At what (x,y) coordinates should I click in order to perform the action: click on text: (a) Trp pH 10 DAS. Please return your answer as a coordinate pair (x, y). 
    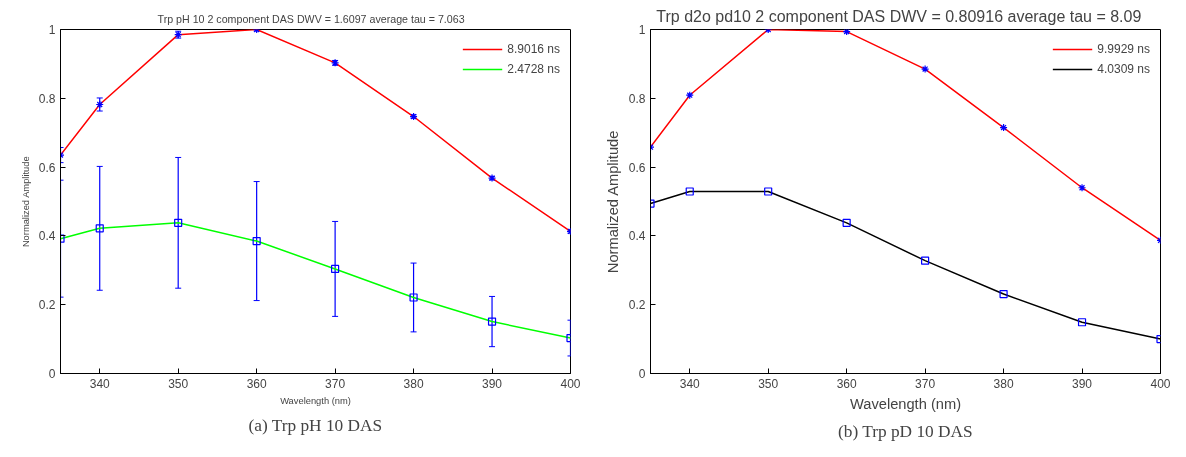
    Looking at the image, I should click on (315, 425).